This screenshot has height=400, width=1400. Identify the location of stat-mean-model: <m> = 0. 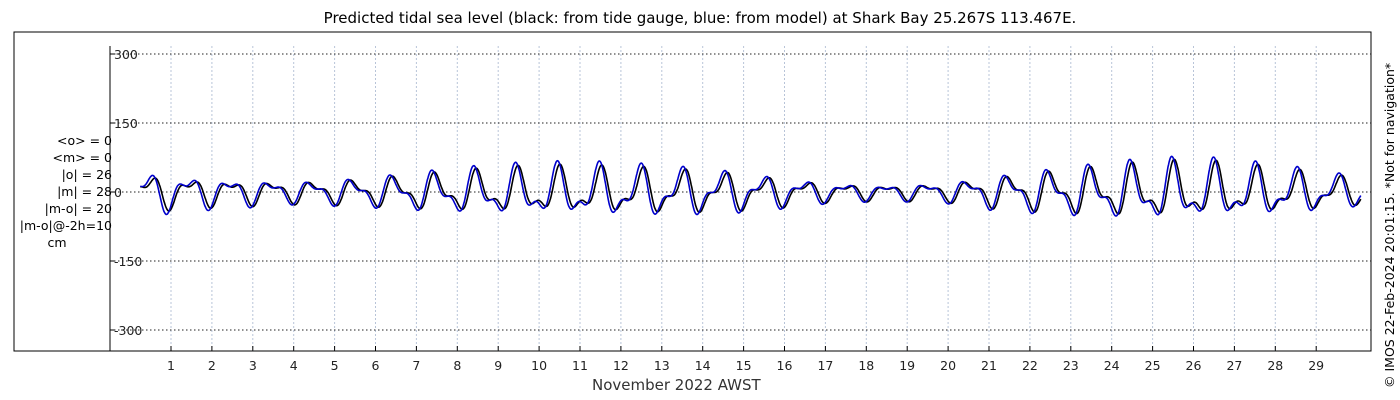
(82, 157).